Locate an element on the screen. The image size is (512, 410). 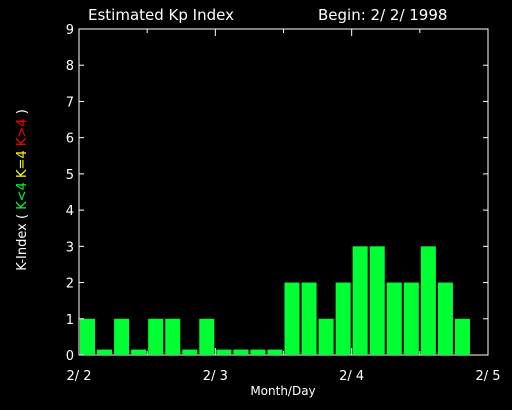
y-axis-label-main: K-Index is located at coordinates (22, 247).